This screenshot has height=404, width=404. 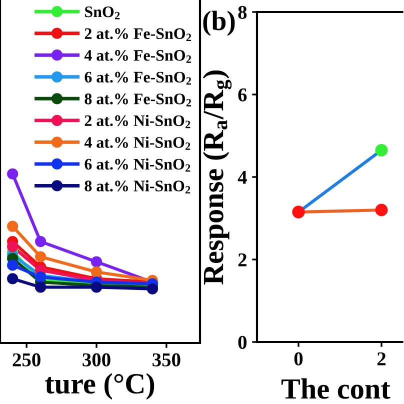 What do you see at coordinates (26, 359) in the screenshot?
I see `x-tick-label: 250` at bounding box center [26, 359].